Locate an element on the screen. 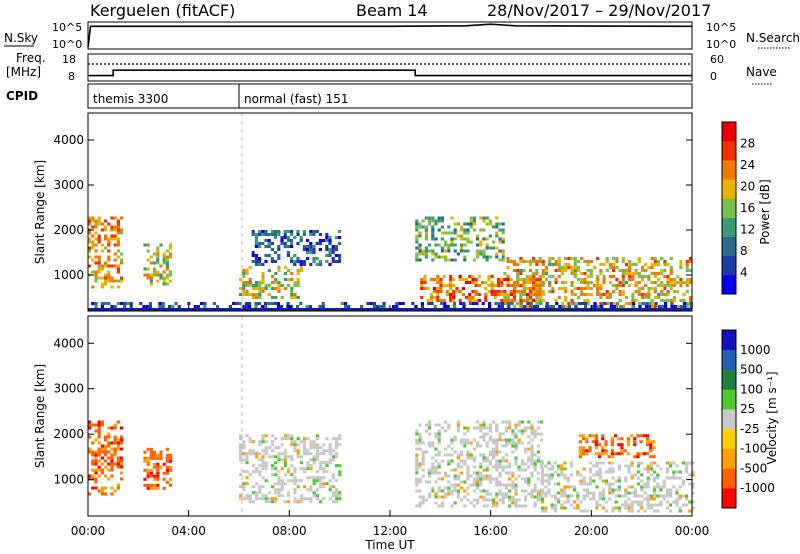  colorbar-swatch is located at coordinates (729, 399).